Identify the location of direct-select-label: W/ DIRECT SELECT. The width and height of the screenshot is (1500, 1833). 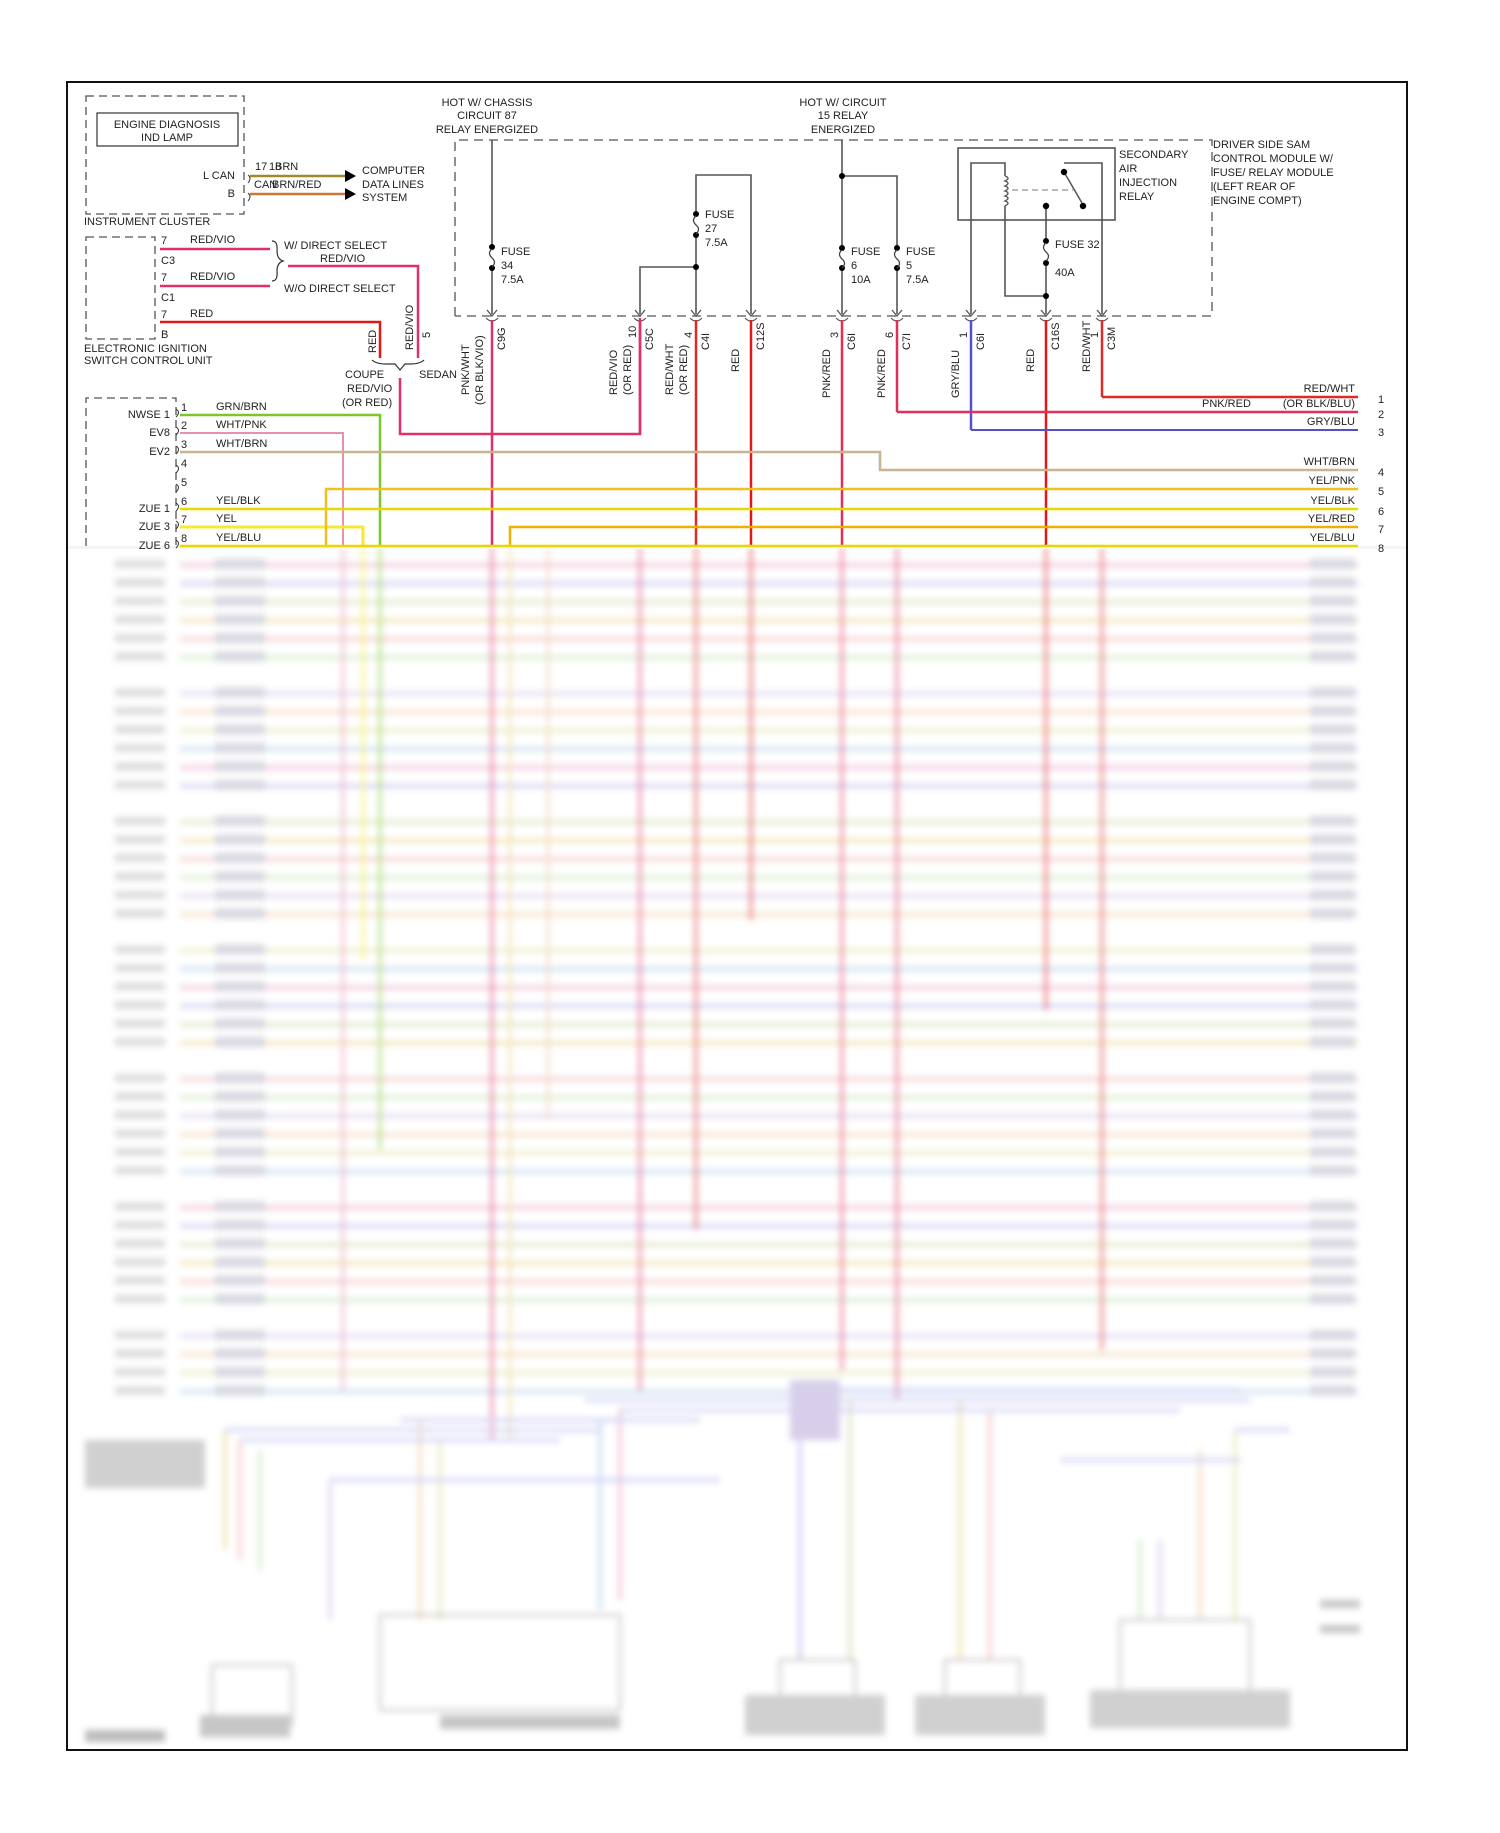
(335, 246).